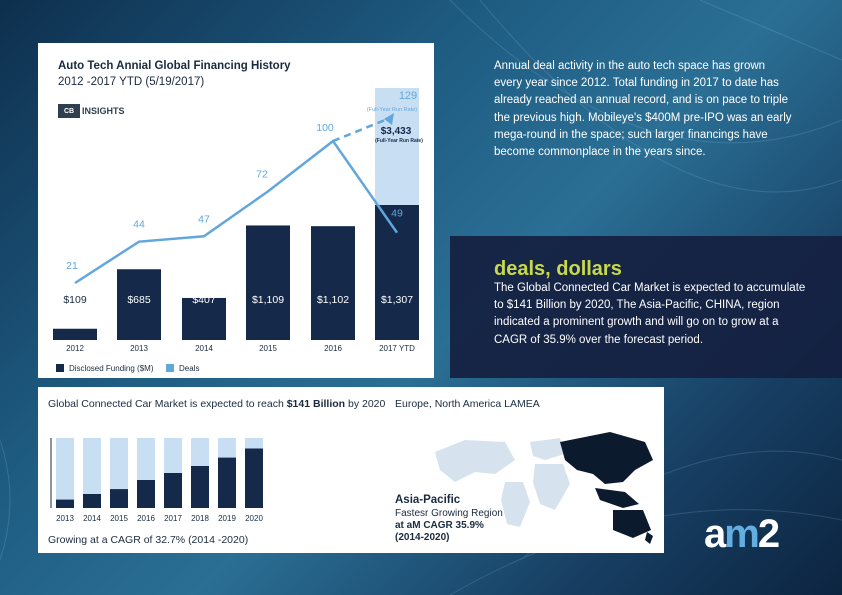  What do you see at coordinates (200, 487) in the screenshot?
I see `market-bar-2018` at bounding box center [200, 487].